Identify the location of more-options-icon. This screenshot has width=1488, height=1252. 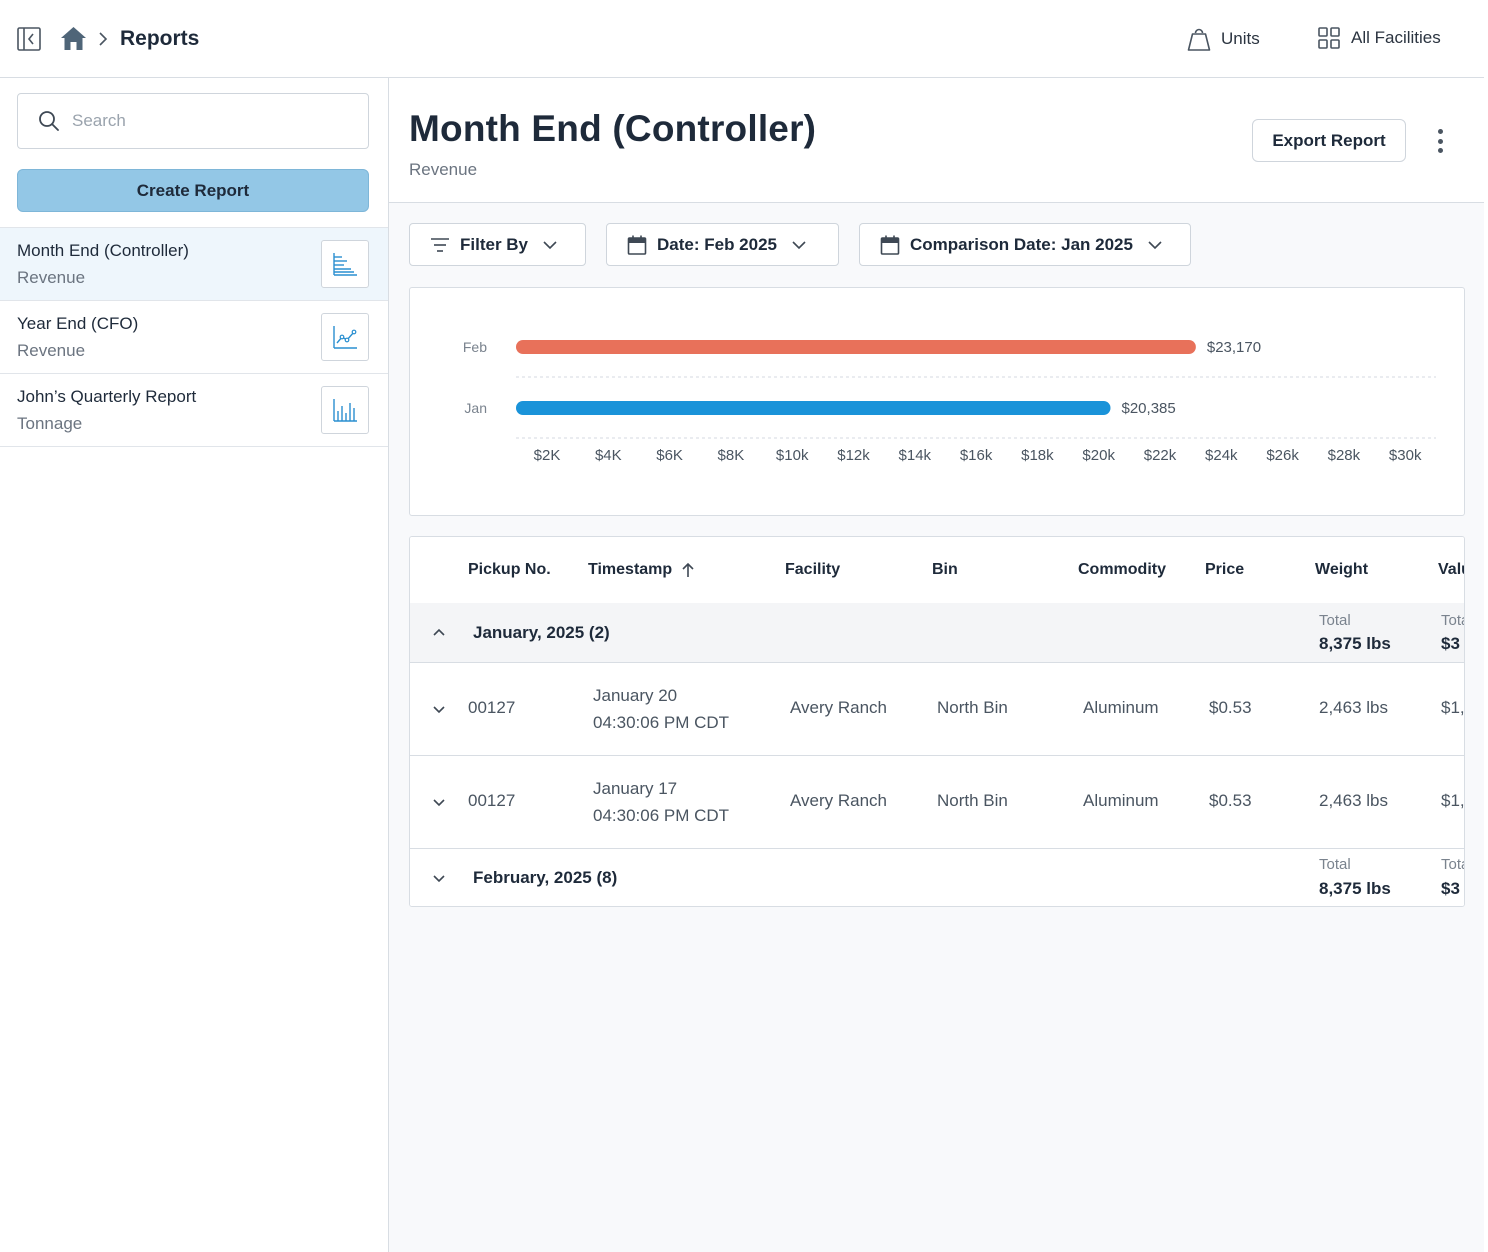
(1440, 141).